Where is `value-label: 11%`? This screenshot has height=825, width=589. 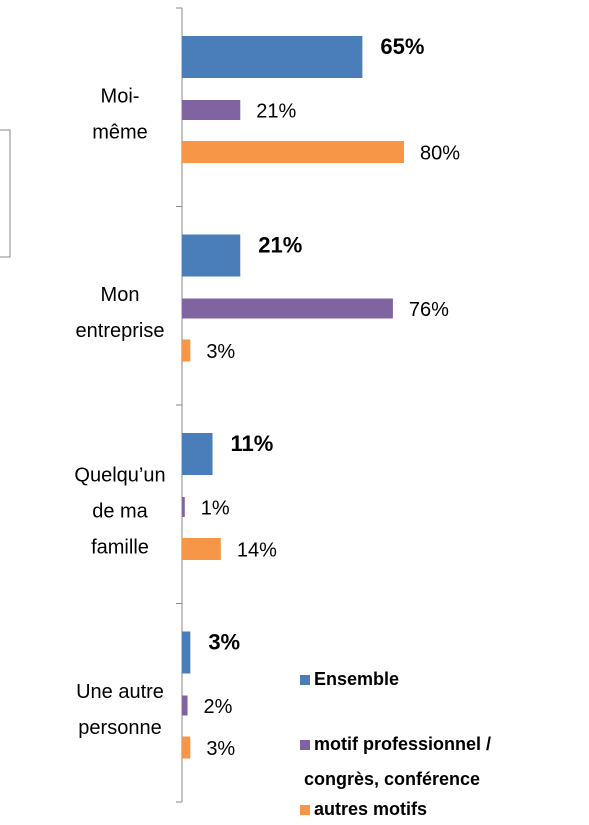
value-label: 11% is located at coordinates (252, 443).